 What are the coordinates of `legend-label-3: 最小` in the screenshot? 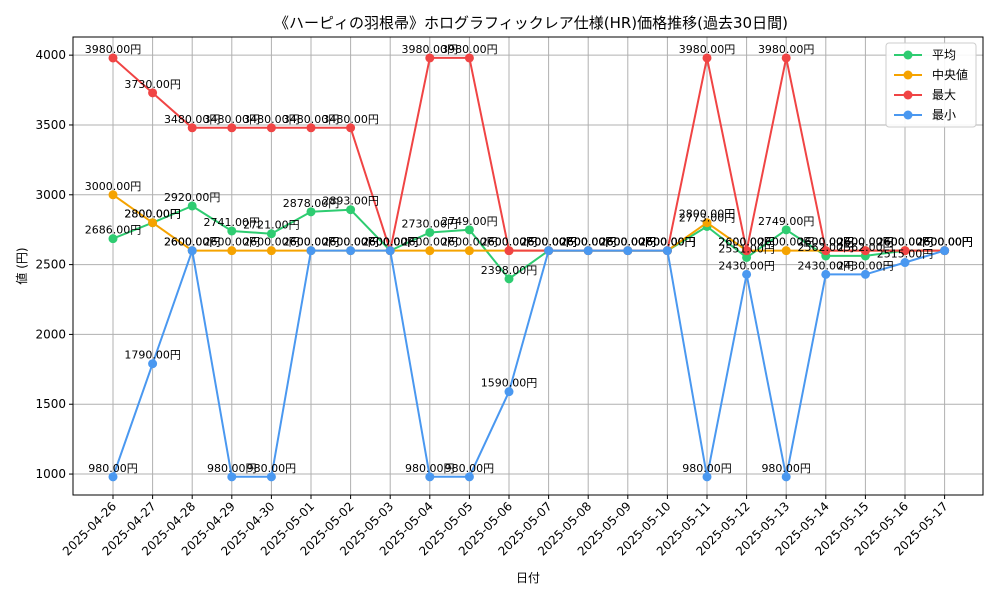 It's located at (944, 115).